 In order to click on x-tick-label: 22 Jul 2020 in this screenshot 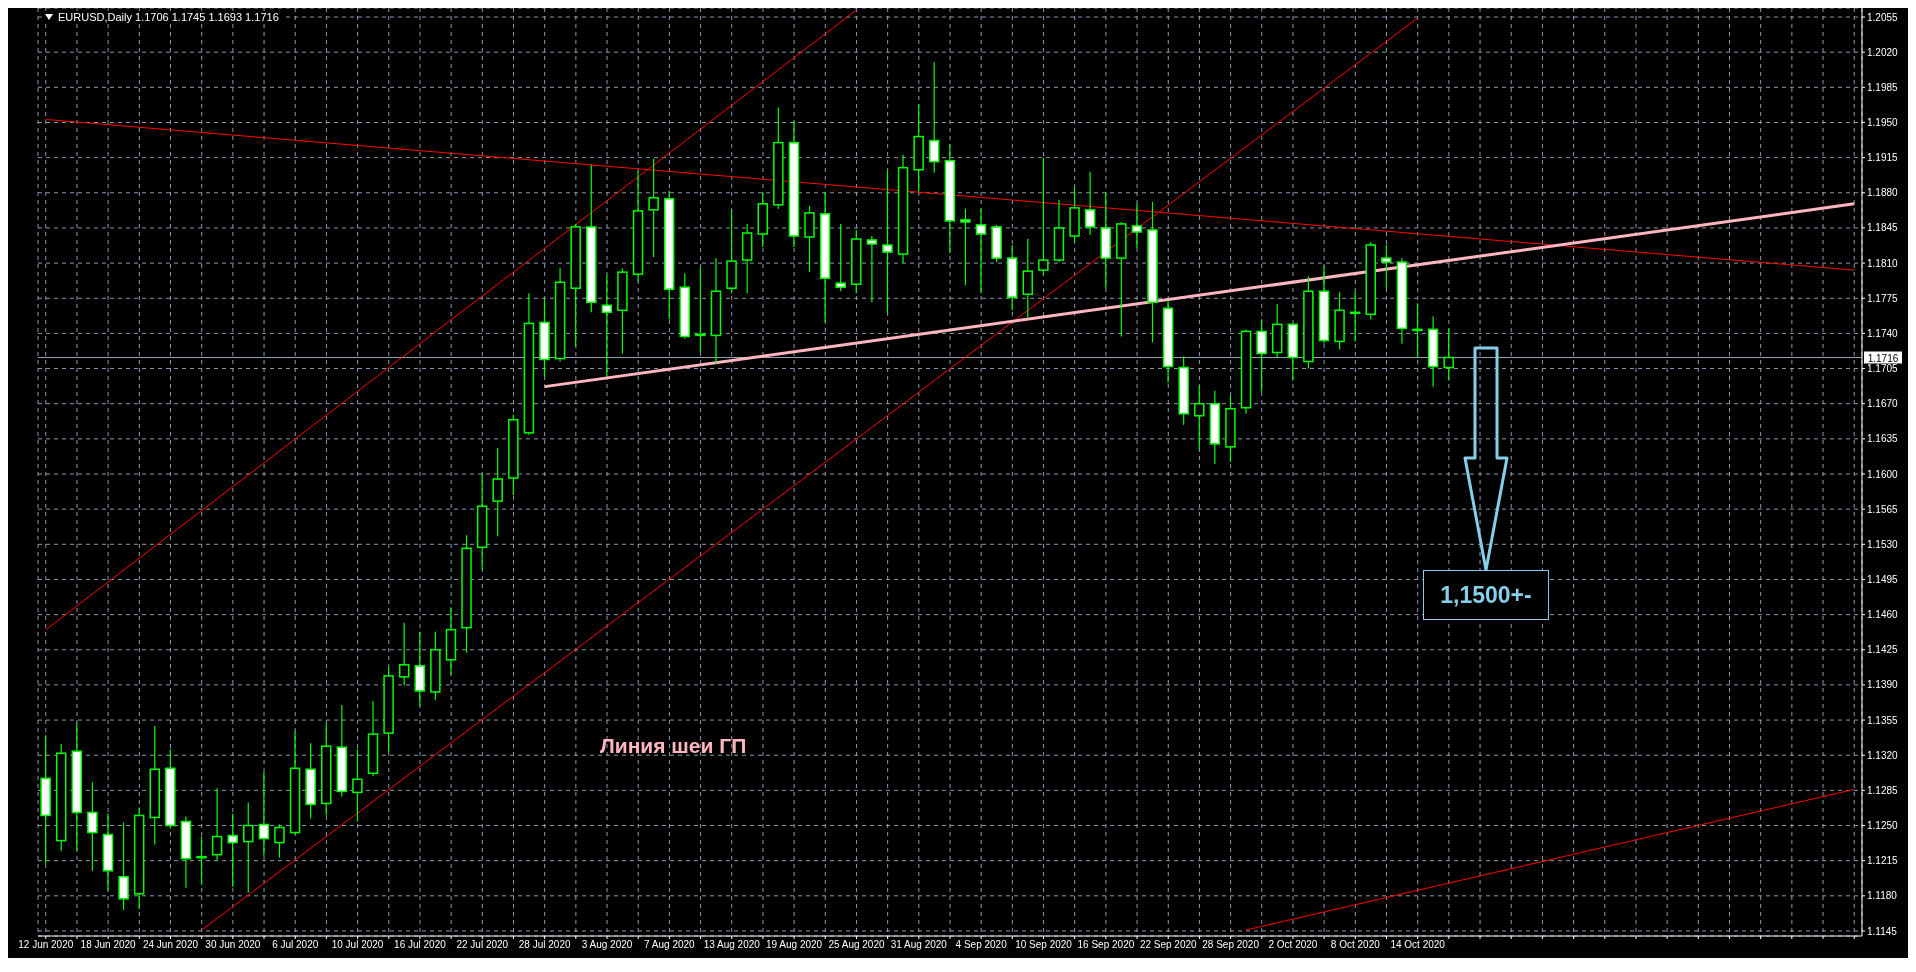, I will do `click(482, 945)`.